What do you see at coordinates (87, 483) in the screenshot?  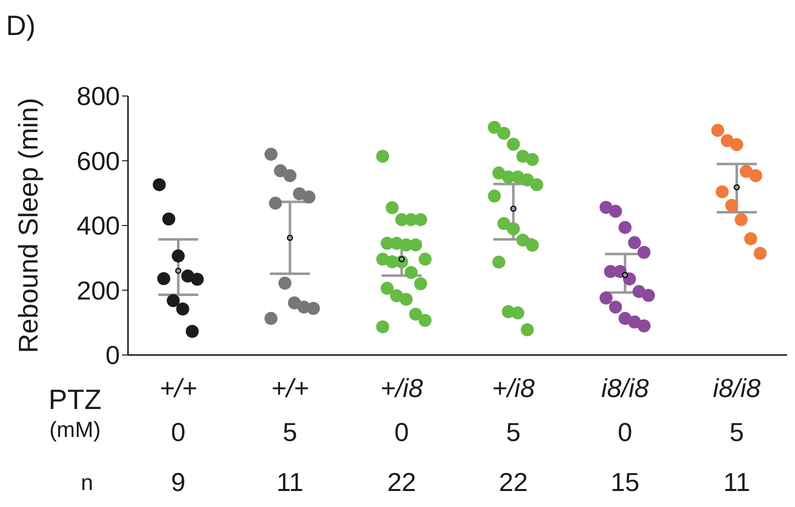 I see `text: n` at bounding box center [87, 483].